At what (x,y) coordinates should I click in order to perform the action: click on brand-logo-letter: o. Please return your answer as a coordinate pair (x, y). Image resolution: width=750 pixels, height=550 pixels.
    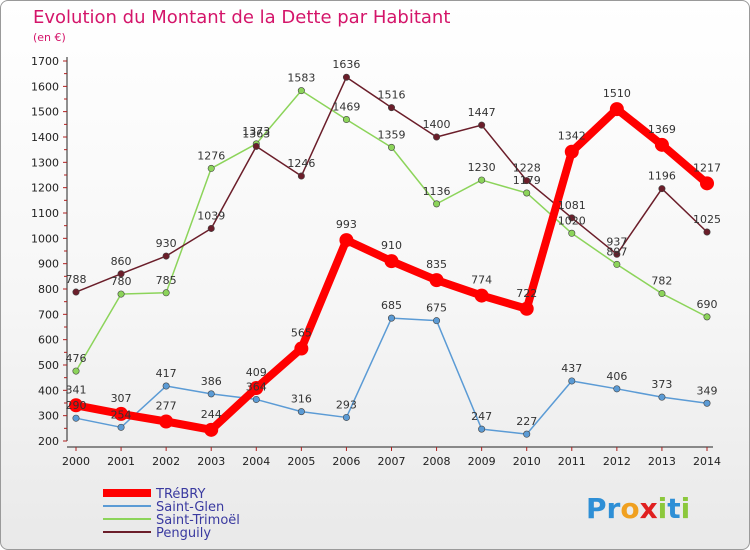
    Looking at the image, I should click on (629, 508).